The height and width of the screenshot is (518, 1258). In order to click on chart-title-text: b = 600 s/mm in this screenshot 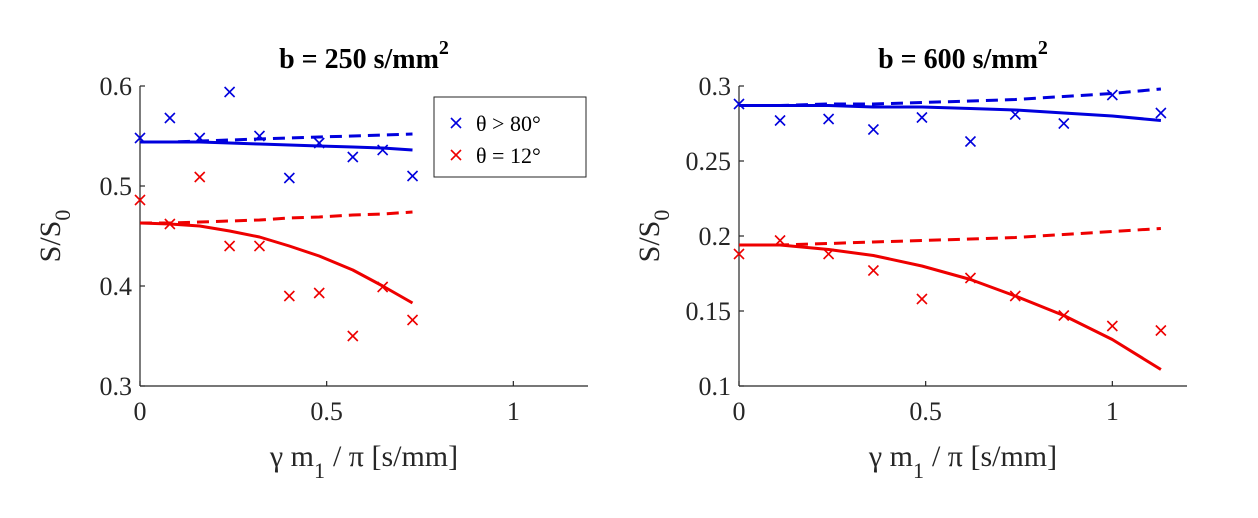, I will do `click(958, 59)`.